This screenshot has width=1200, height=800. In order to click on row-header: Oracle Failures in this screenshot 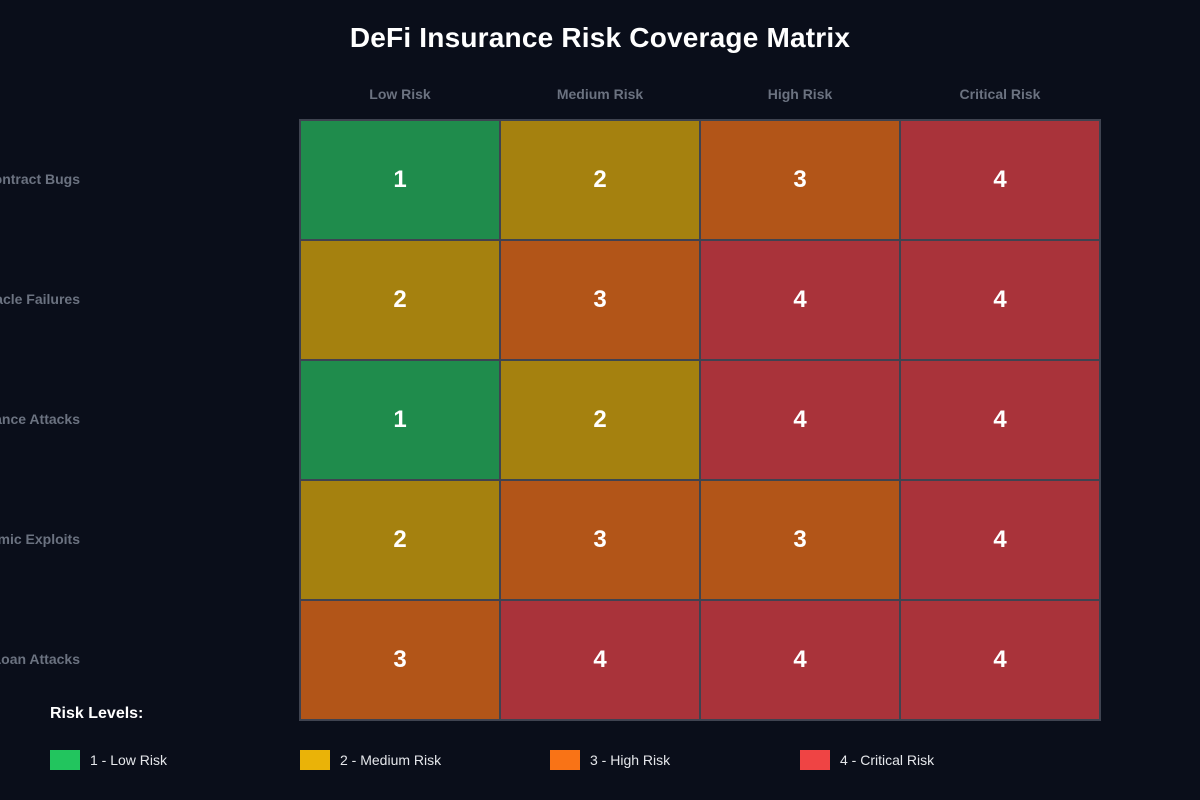, I will do `click(40, 299)`.